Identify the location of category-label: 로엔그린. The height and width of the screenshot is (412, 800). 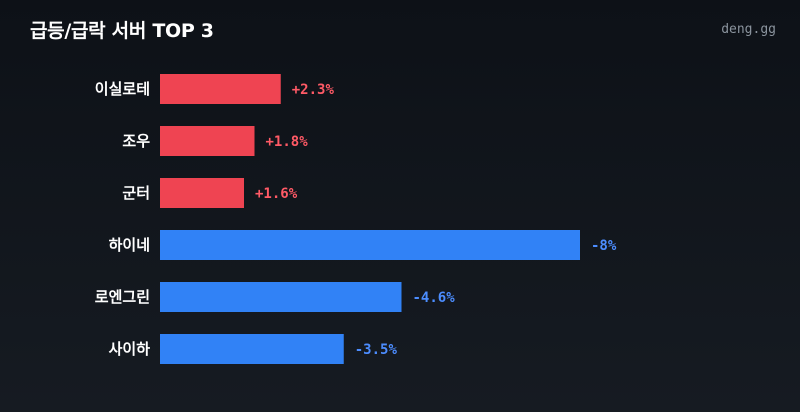
(122, 297).